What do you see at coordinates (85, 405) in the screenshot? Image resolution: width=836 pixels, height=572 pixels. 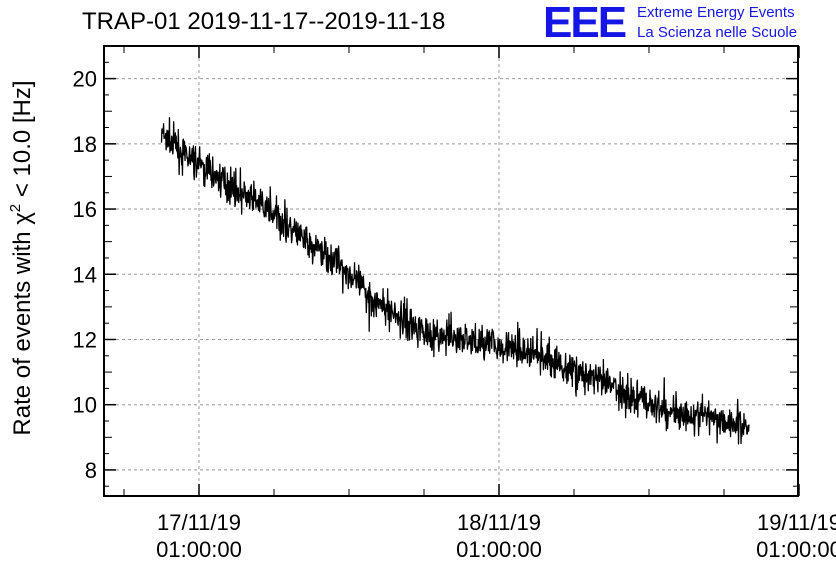 I see `y-tick-label: 10` at bounding box center [85, 405].